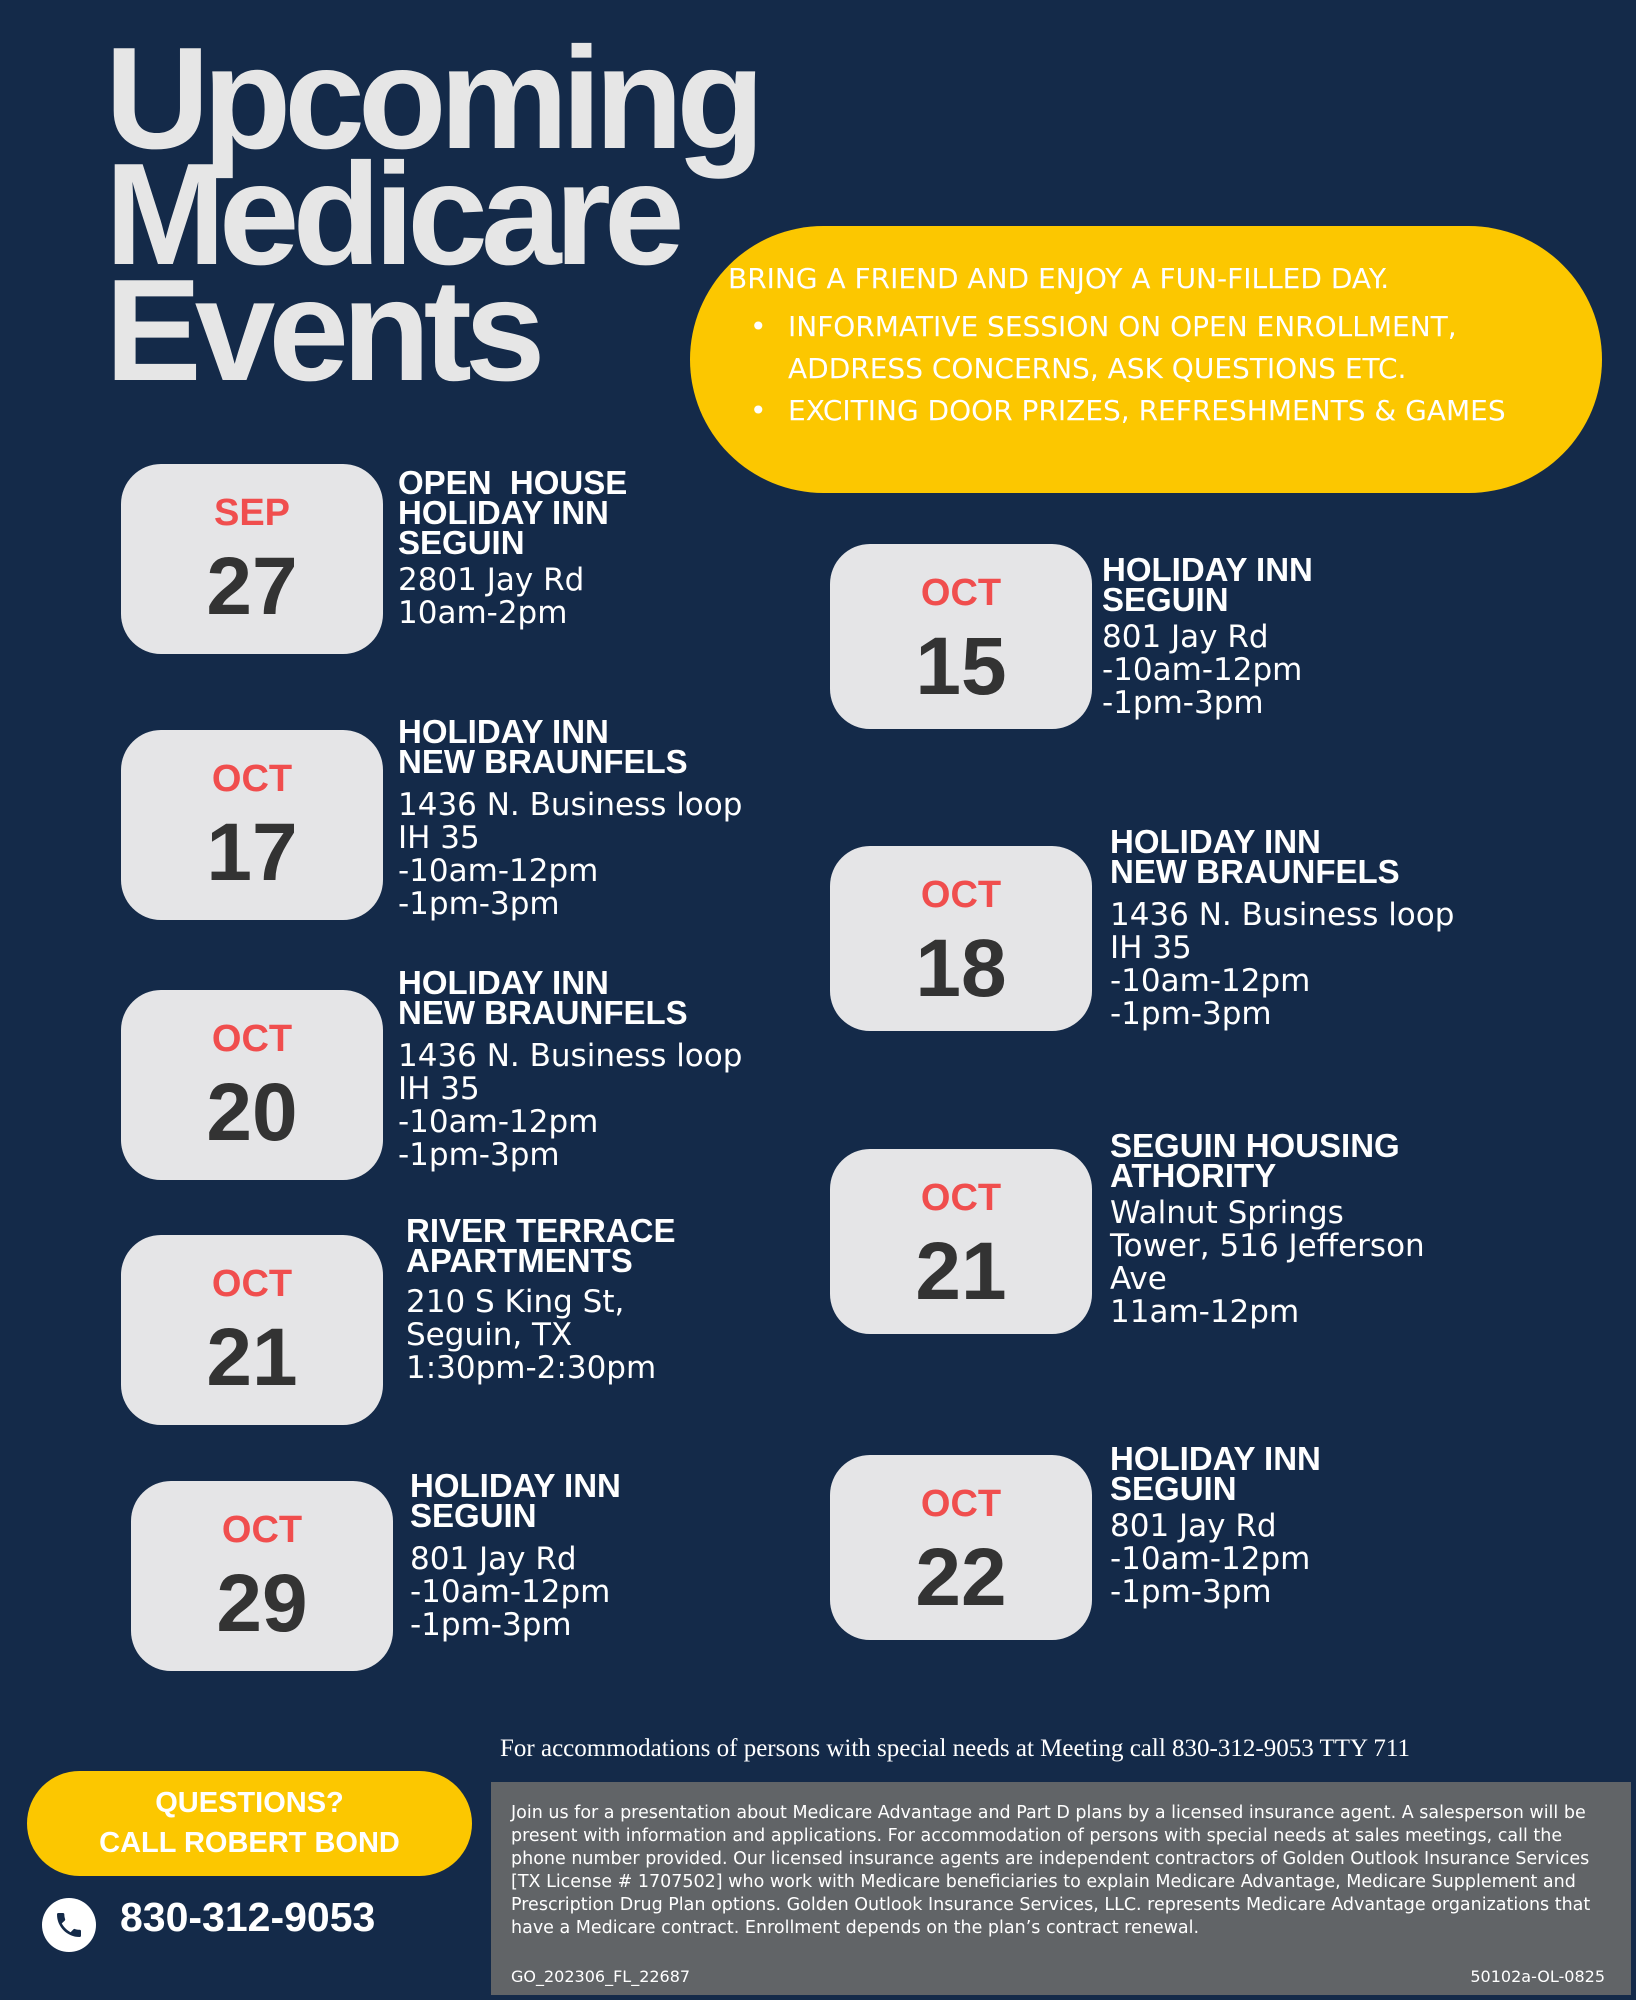  Describe the element at coordinates (1537, 1976) in the screenshot. I see `document-code-right: 50102a-OL-0825` at that location.